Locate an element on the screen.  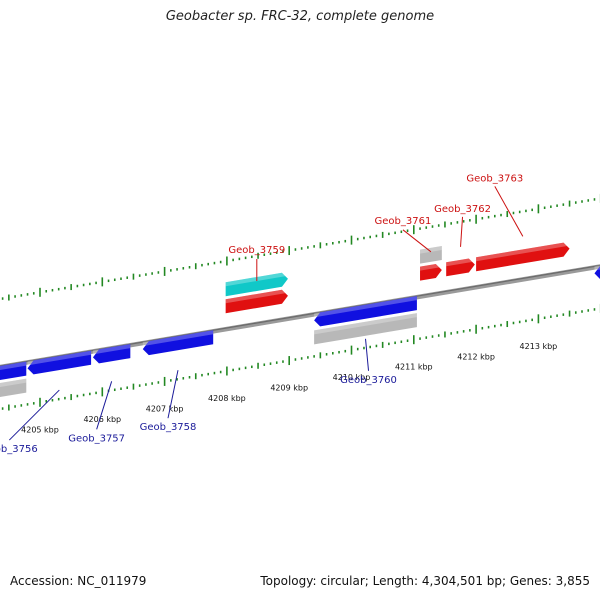
gene-label-geob_3761: Geob_3761 is located at coordinates (403, 221).